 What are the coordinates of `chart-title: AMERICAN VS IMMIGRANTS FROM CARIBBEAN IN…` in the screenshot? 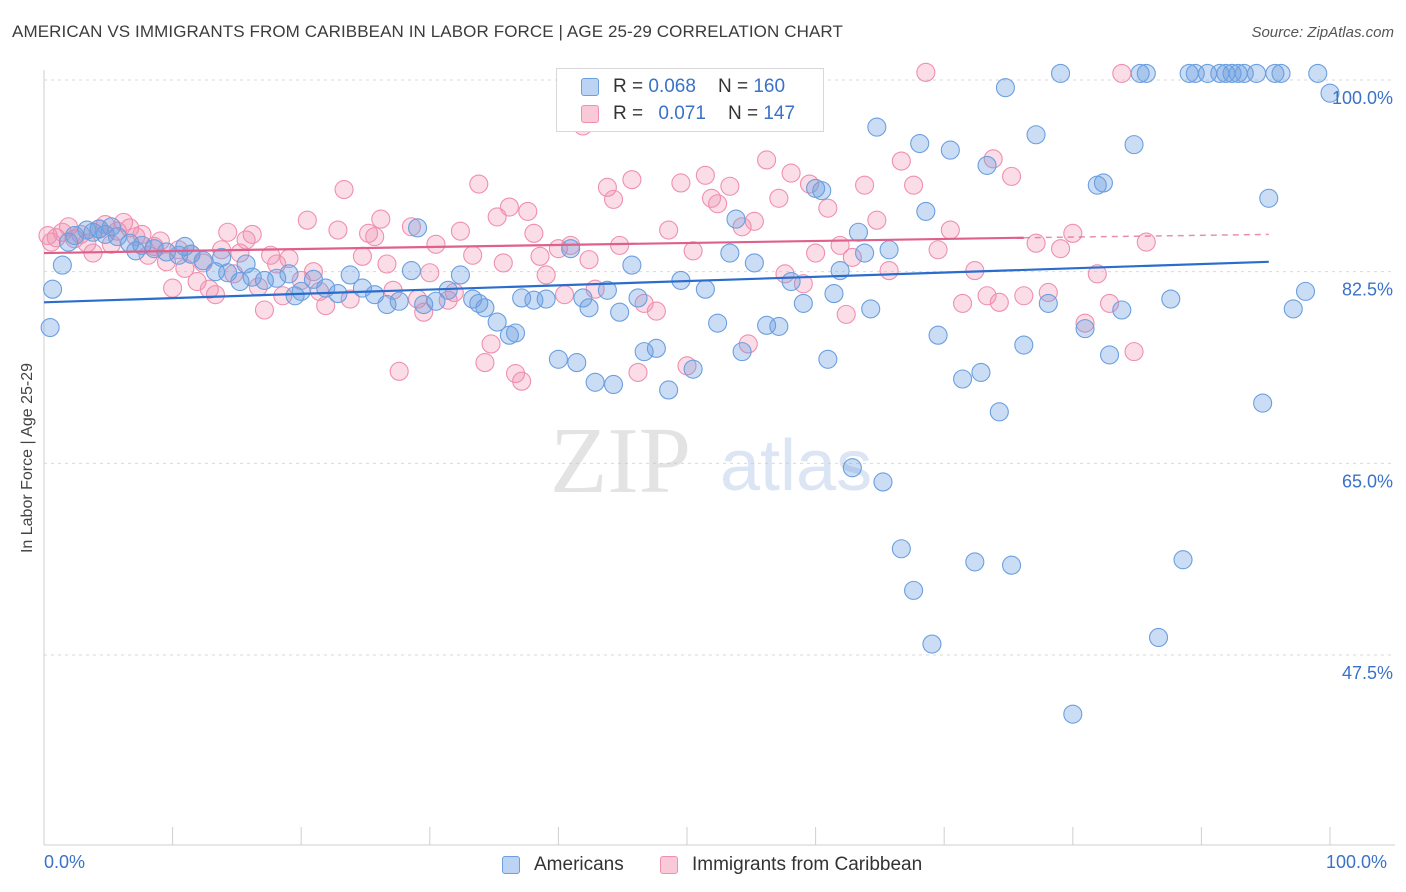 It's located at (427, 31).